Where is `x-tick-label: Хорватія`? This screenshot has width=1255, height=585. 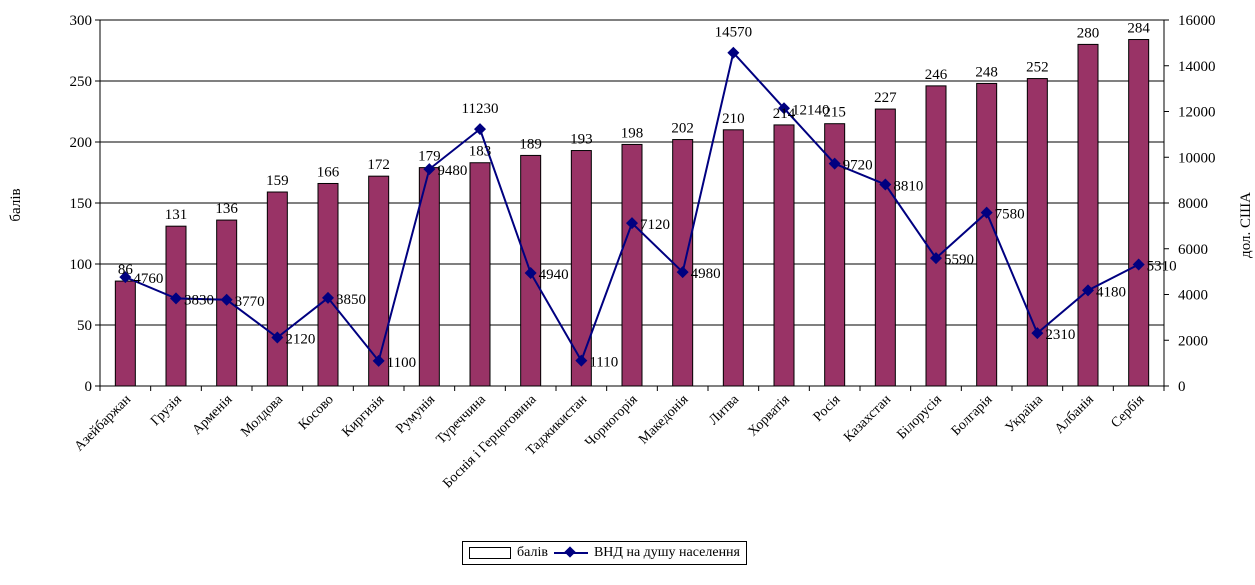
x-tick-label: Хорватія is located at coordinates (769, 416).